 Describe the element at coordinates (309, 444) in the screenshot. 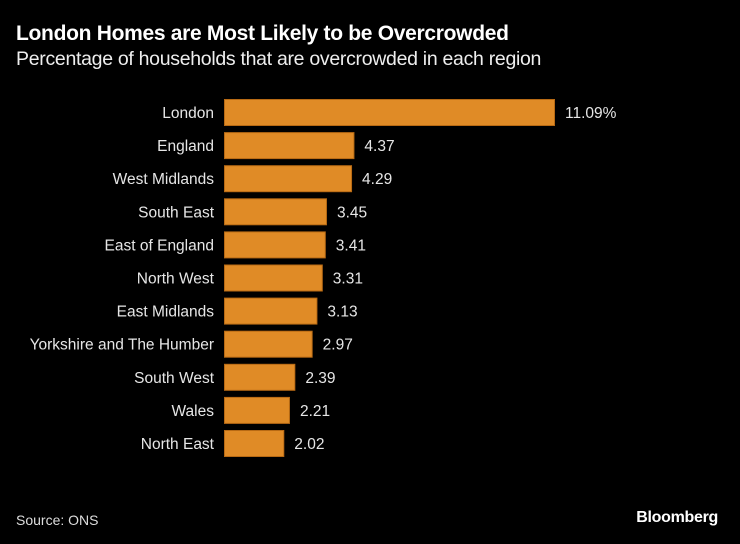

I see `value-label: 2.02` at that location.